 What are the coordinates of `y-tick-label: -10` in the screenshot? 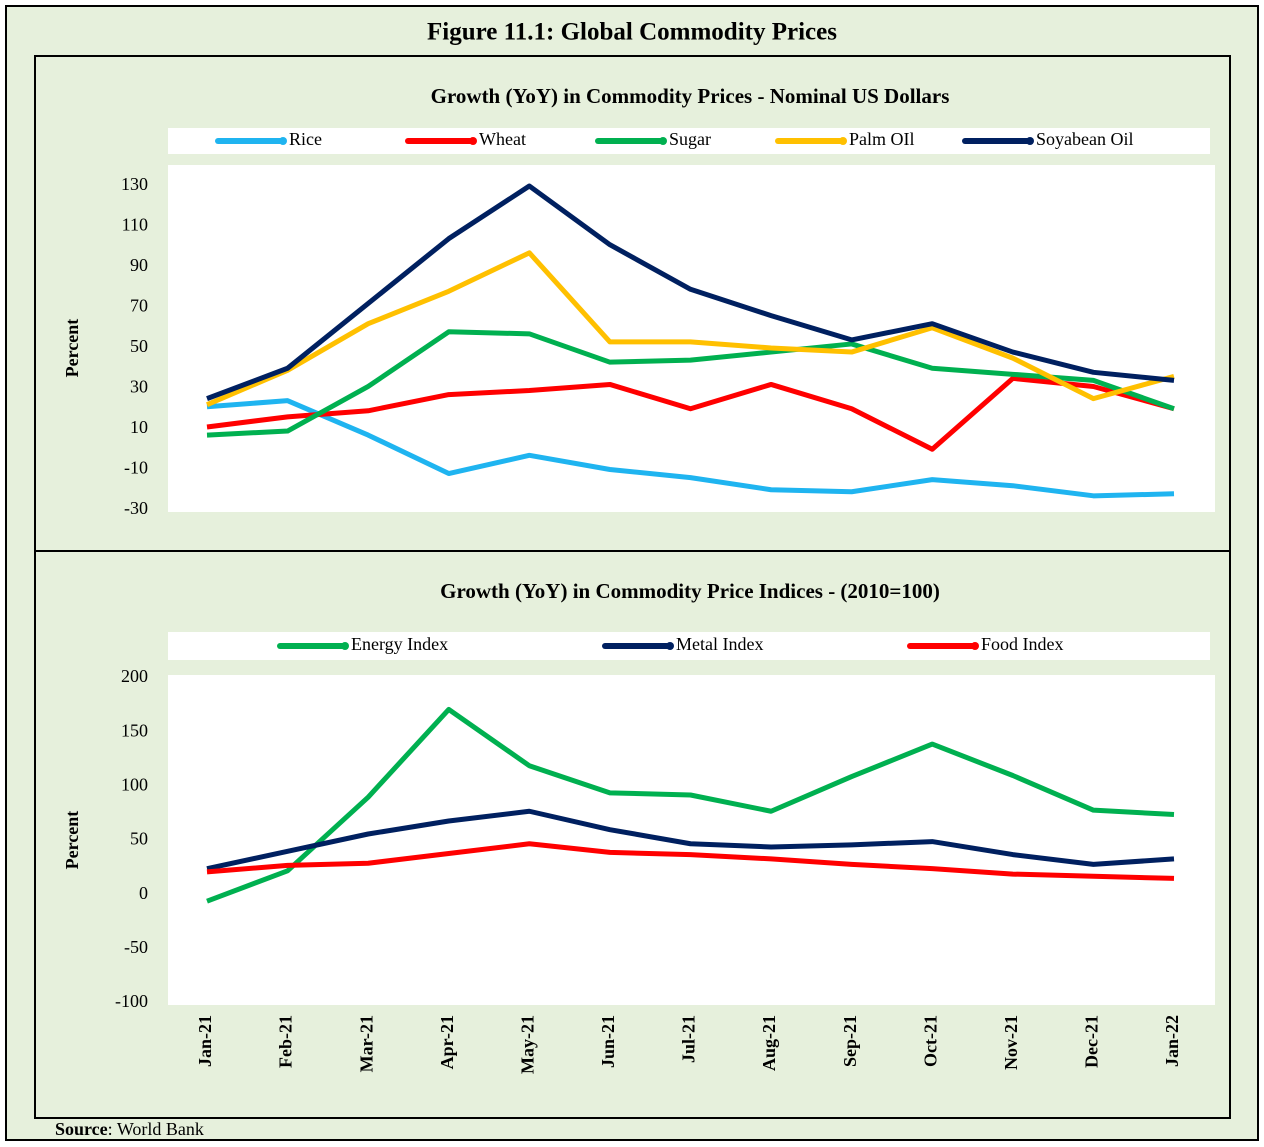 It's located at (136, 468).